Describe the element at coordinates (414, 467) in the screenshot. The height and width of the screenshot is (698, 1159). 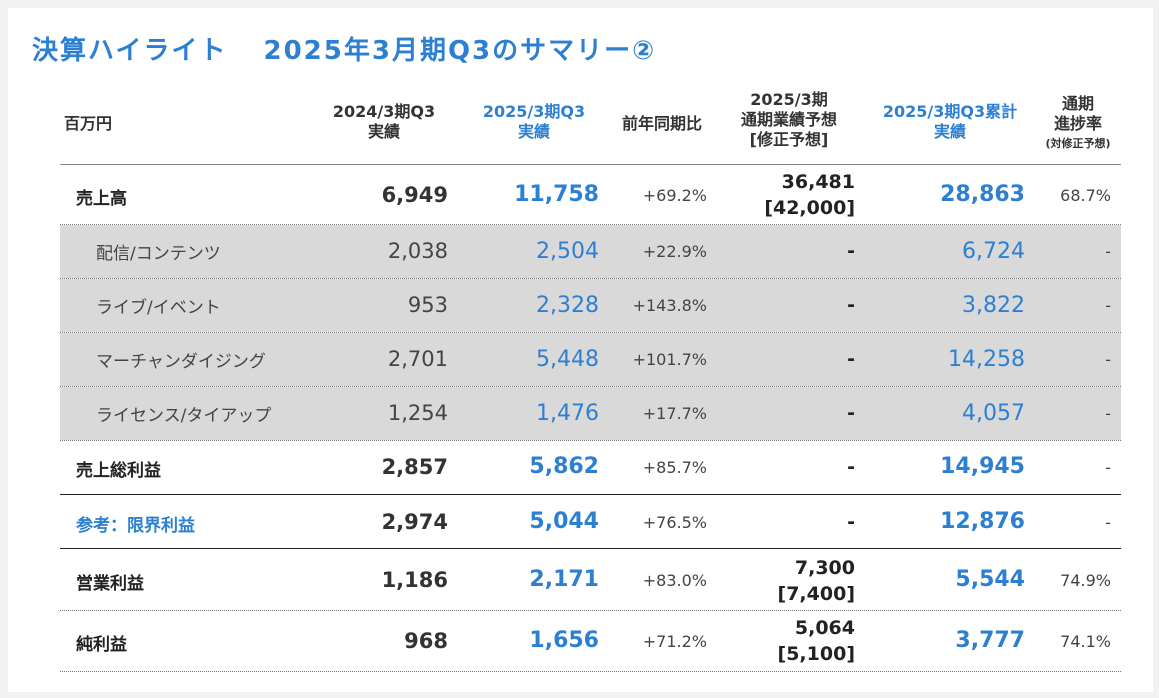
I see `prev-value: 2,857` at that location.